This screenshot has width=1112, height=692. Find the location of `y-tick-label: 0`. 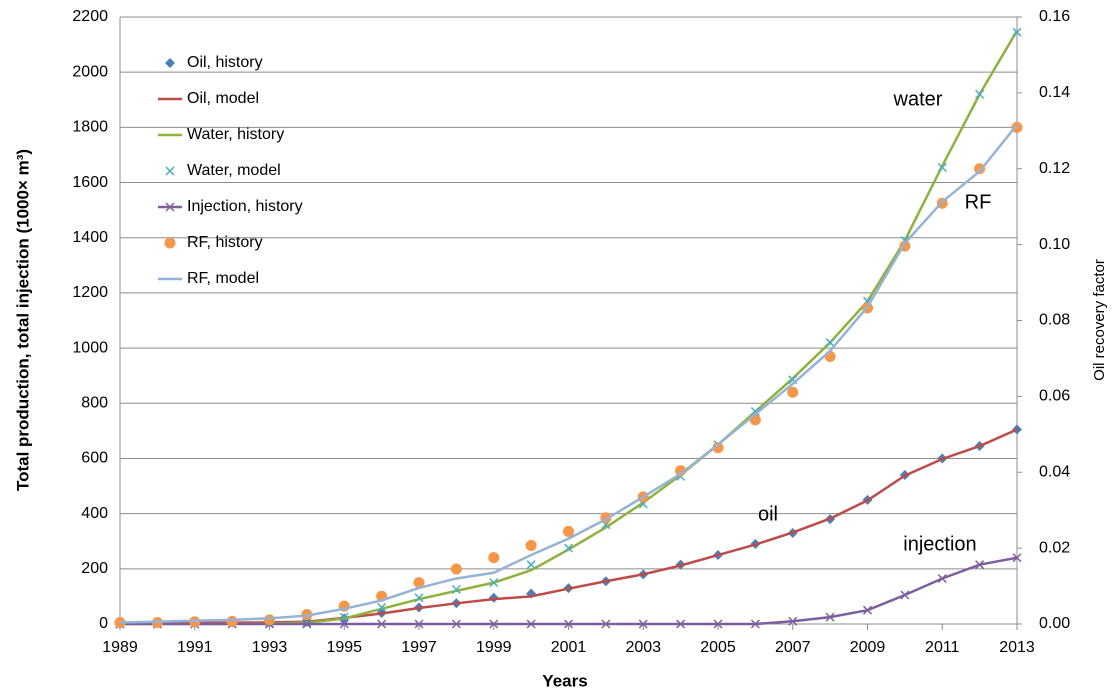

y-tick-label: 0 is located at coordinates (103, 623).